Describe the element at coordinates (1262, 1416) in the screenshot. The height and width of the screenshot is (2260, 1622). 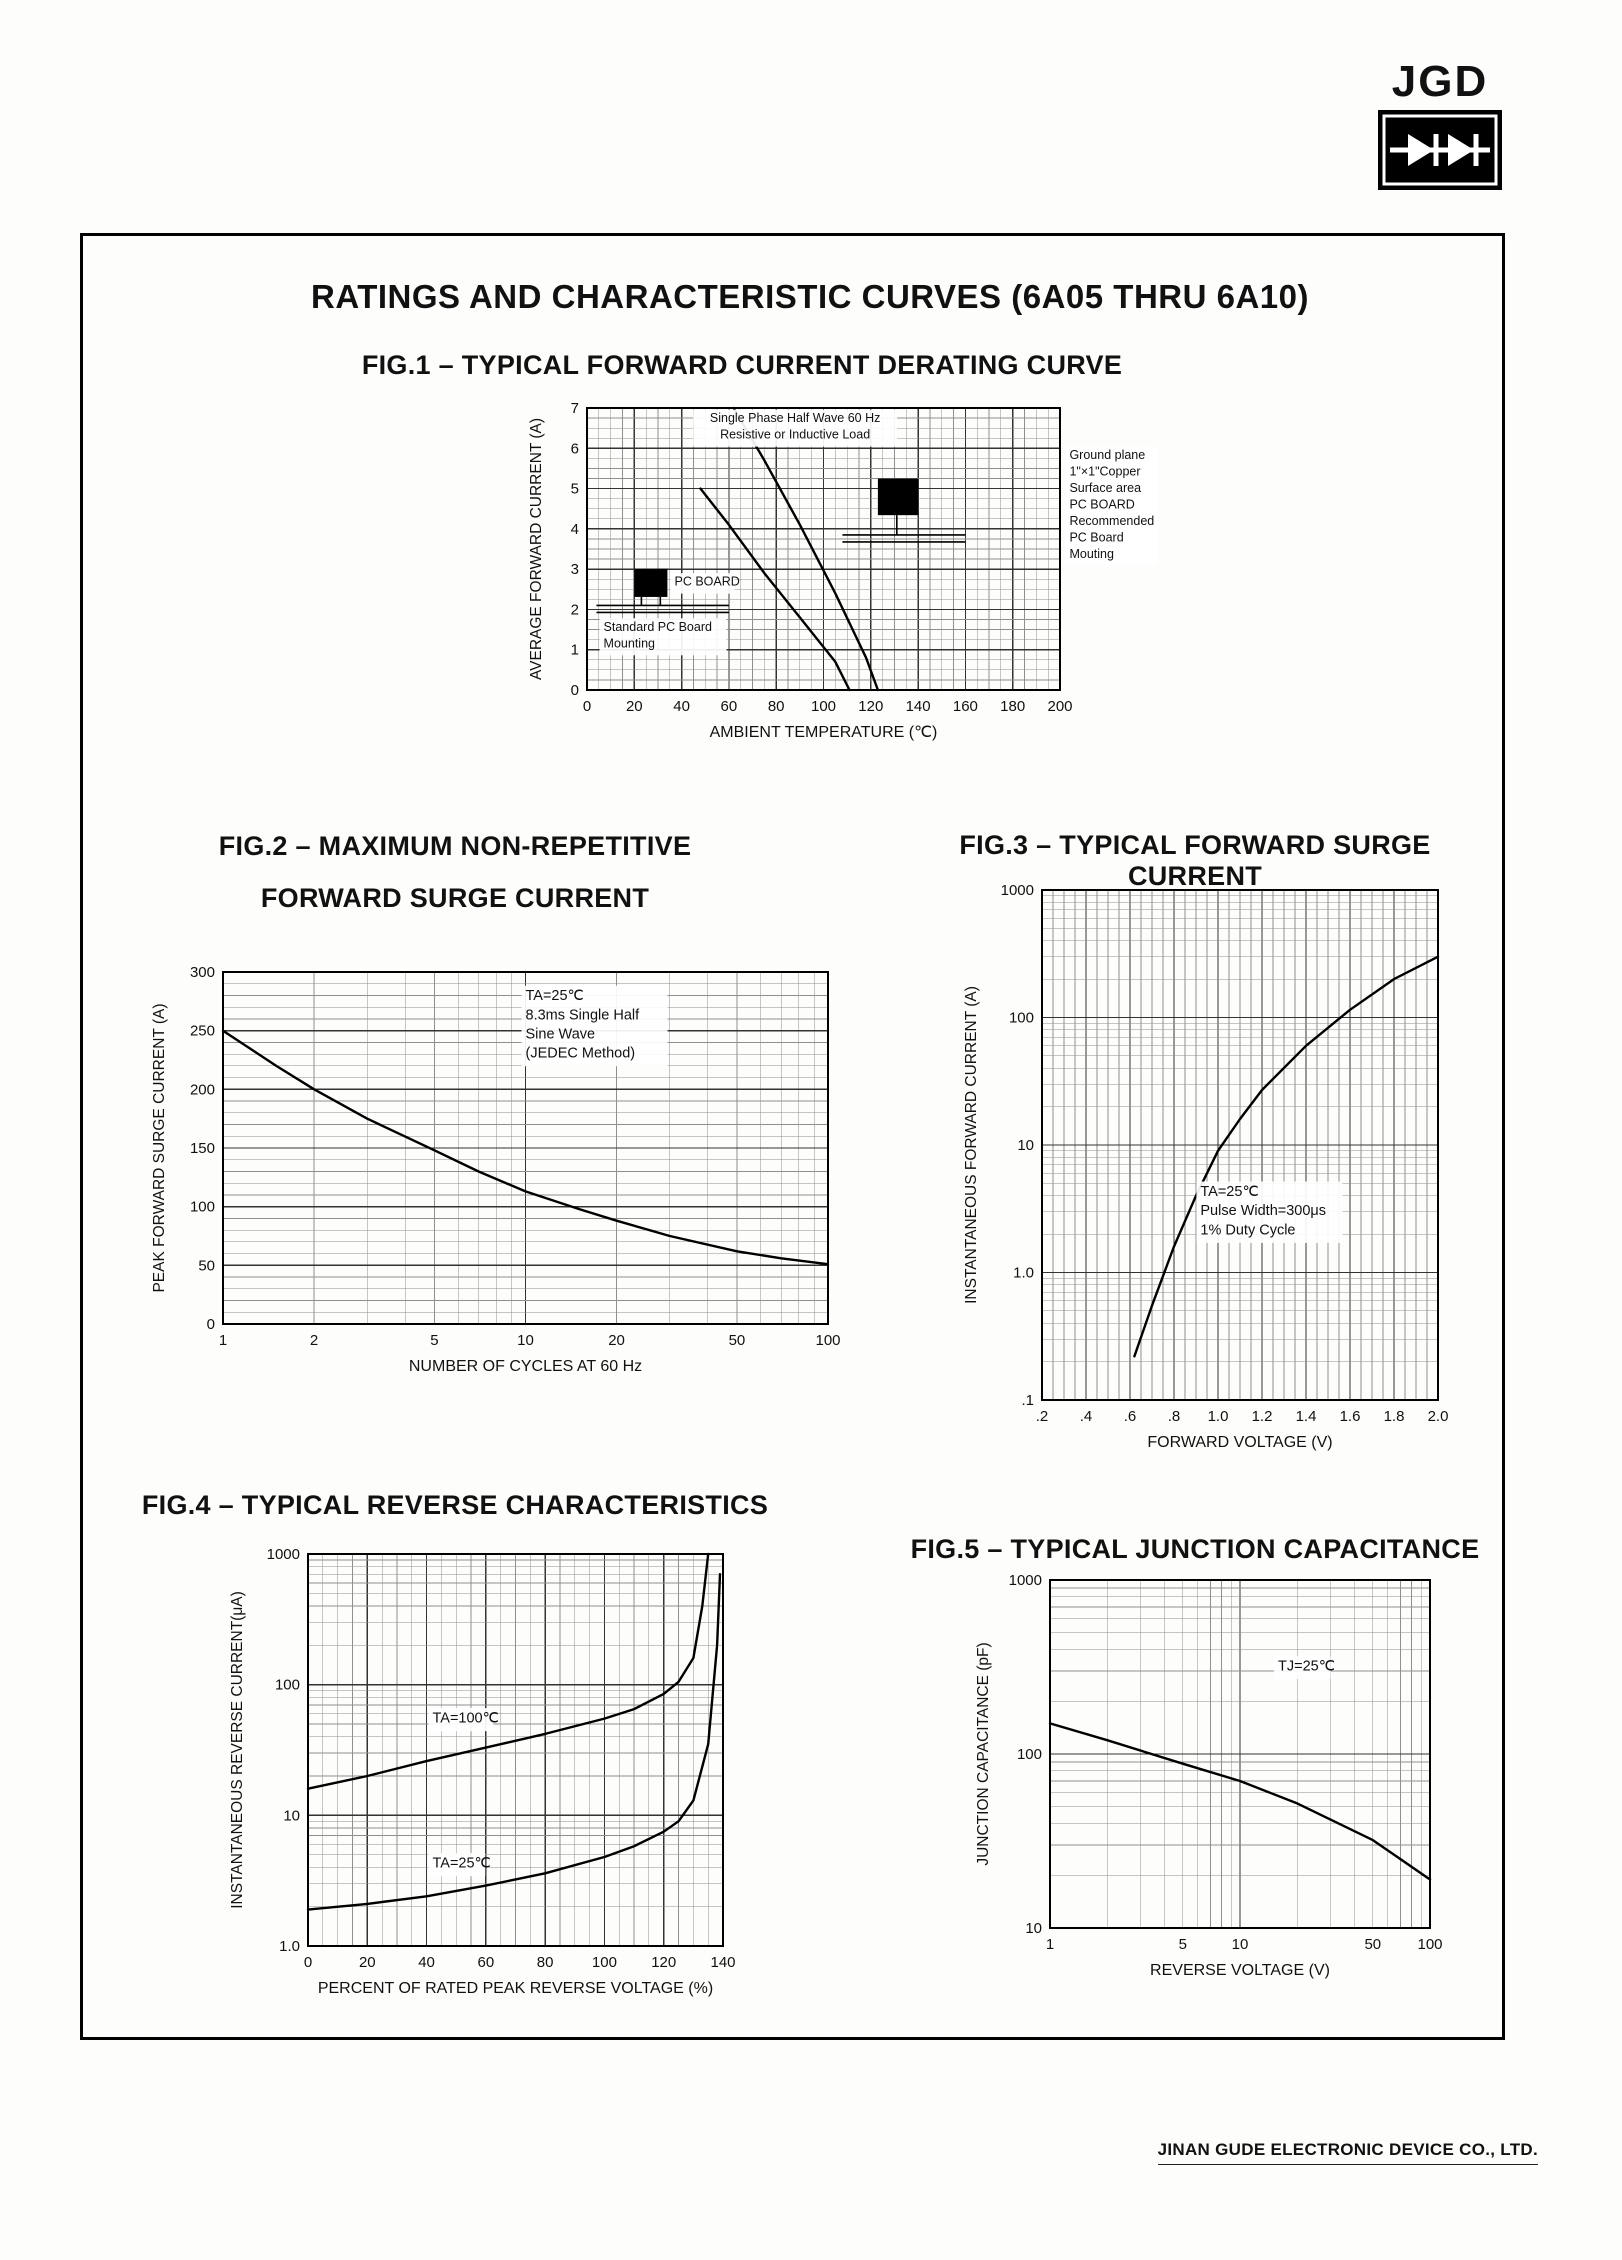
I see `svg-text: 1.2` at that location.